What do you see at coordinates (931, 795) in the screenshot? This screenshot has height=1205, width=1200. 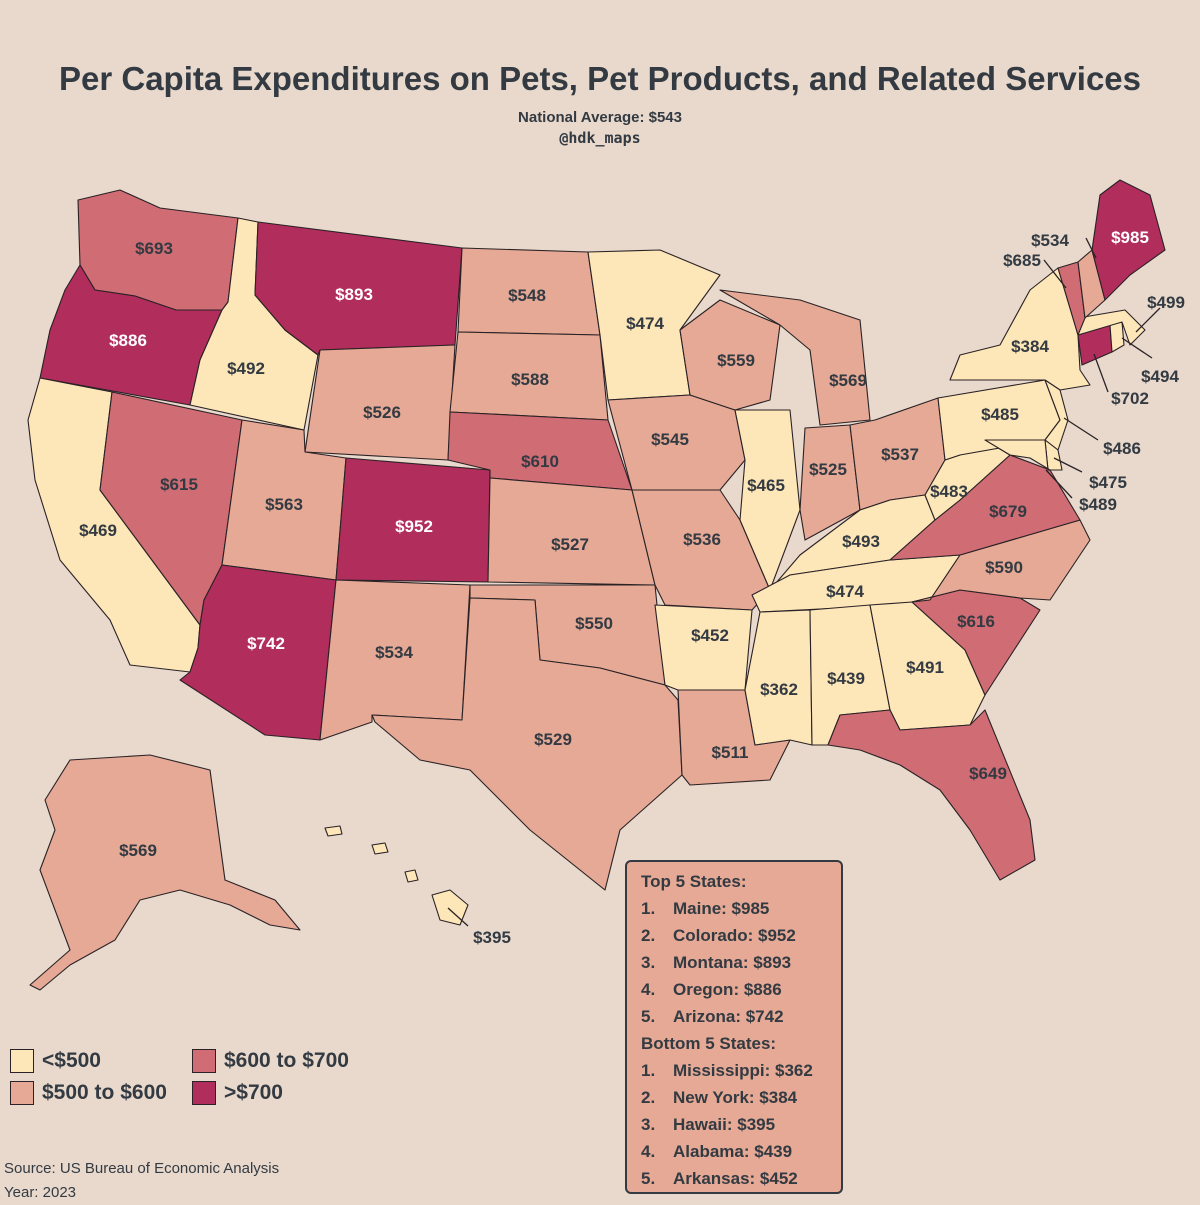 I see `state-FL` at bounding box center [931, 795].